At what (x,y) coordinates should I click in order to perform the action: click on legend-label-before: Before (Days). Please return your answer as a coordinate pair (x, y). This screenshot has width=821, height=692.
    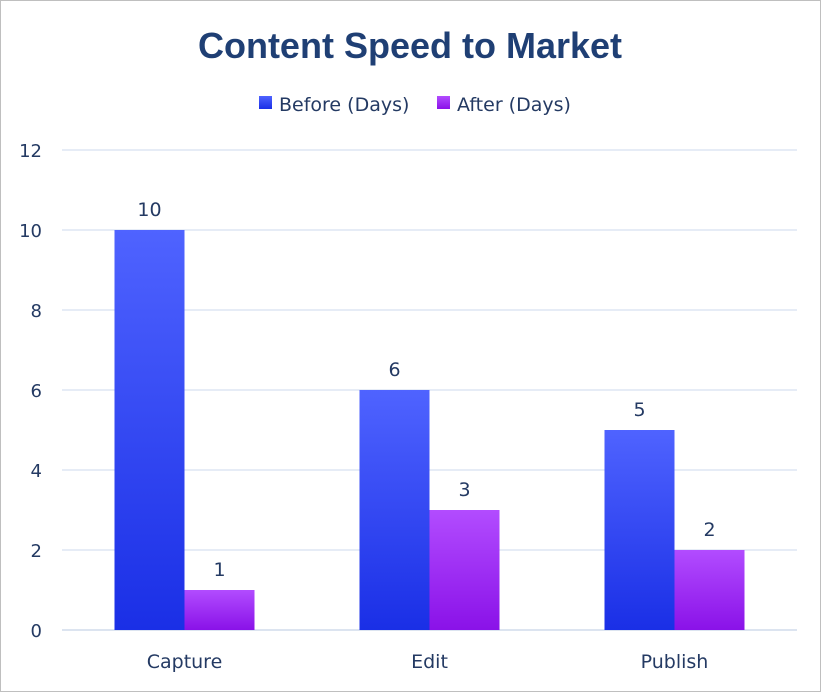
    Looking at the image, I should click on (344, 105).